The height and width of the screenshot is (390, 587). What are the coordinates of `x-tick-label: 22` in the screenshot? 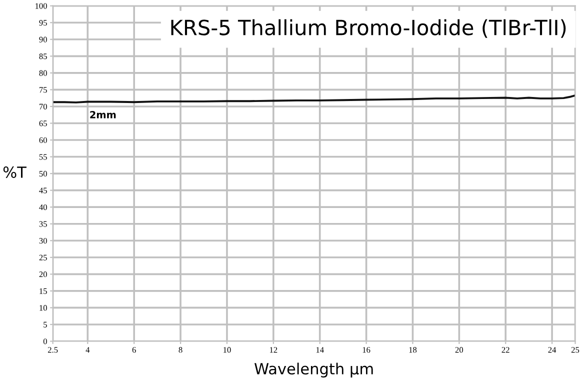 It's located at (506, 350).